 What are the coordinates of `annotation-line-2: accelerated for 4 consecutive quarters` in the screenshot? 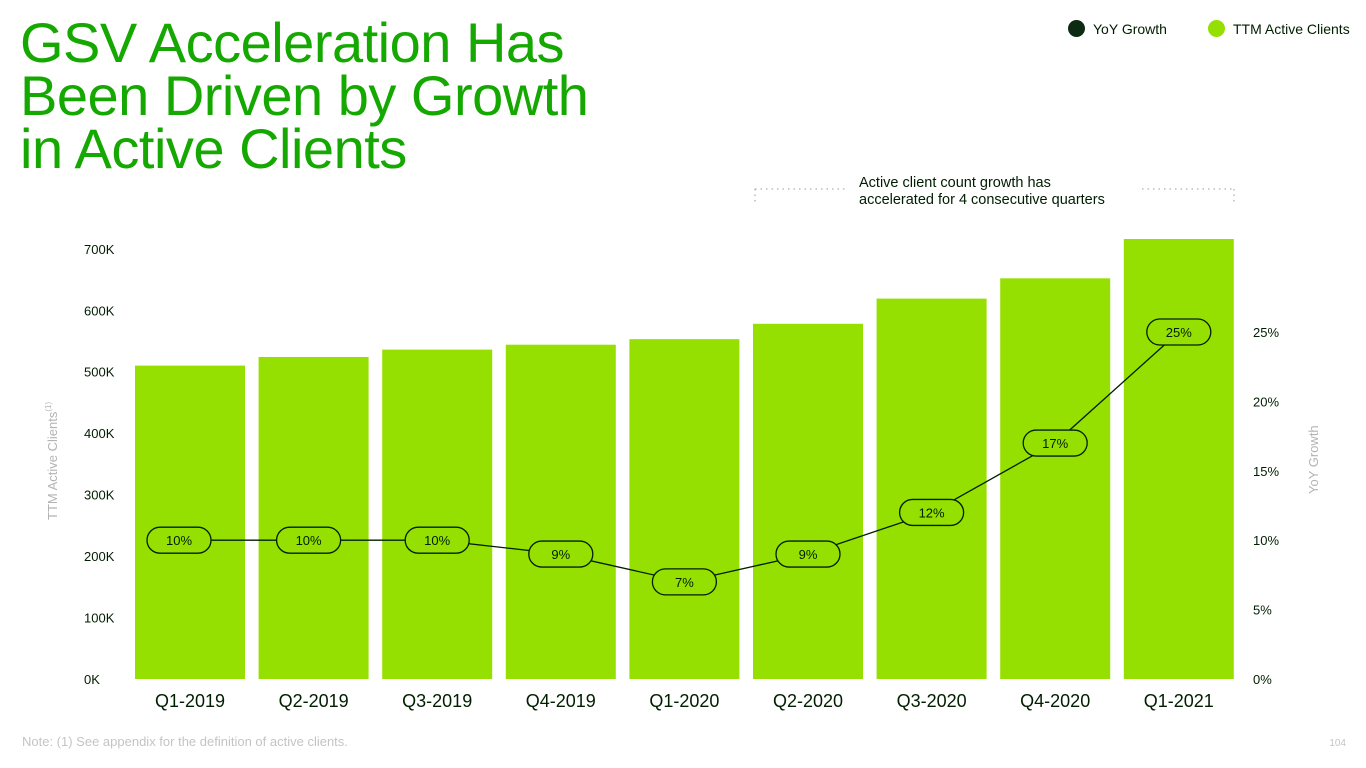 It's located at (982, 200).